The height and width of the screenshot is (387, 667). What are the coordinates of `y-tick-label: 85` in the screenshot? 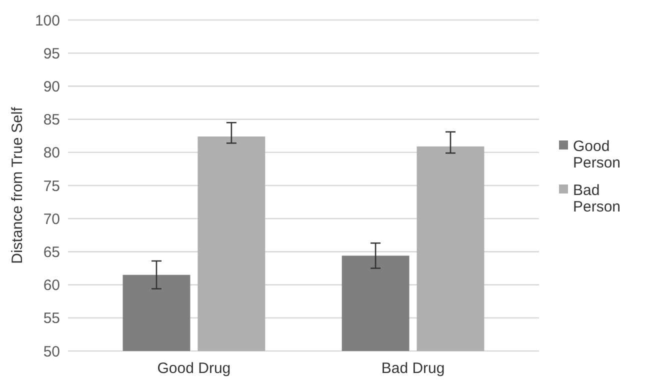 It's located at (51, 120).